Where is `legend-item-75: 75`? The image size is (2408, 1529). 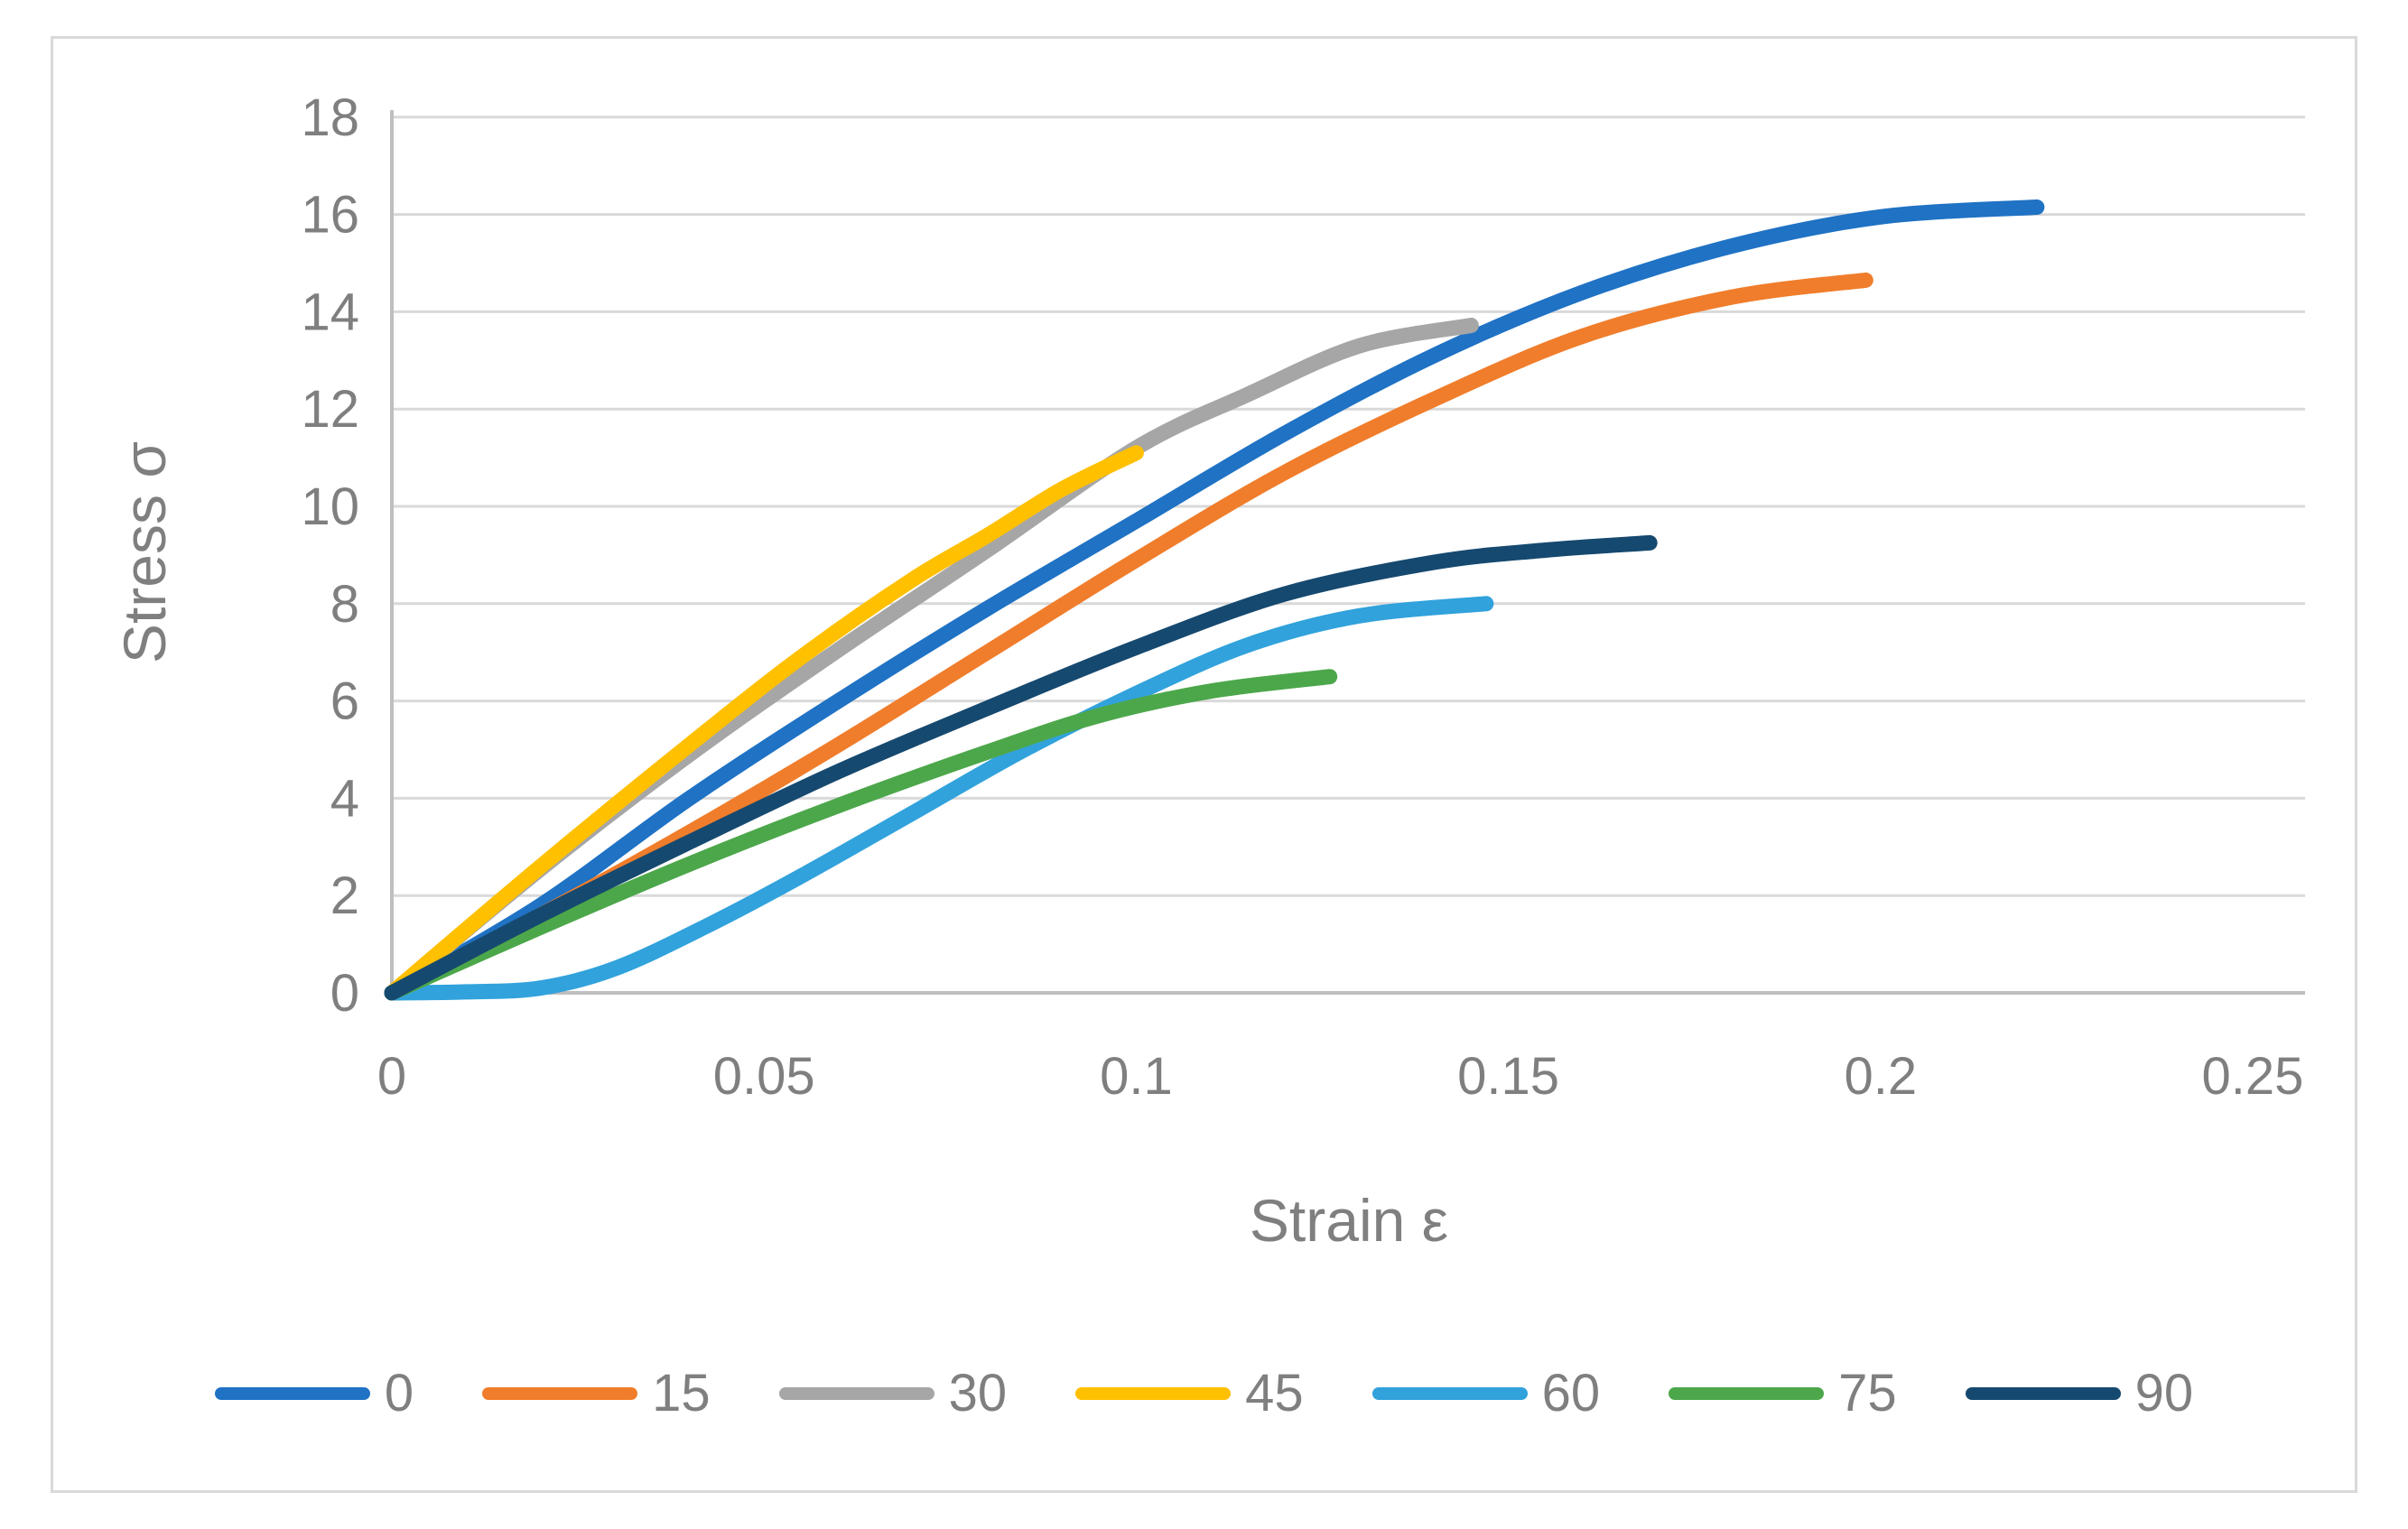 legend-item-75: 75 is located at coordinates (1783, 1393).